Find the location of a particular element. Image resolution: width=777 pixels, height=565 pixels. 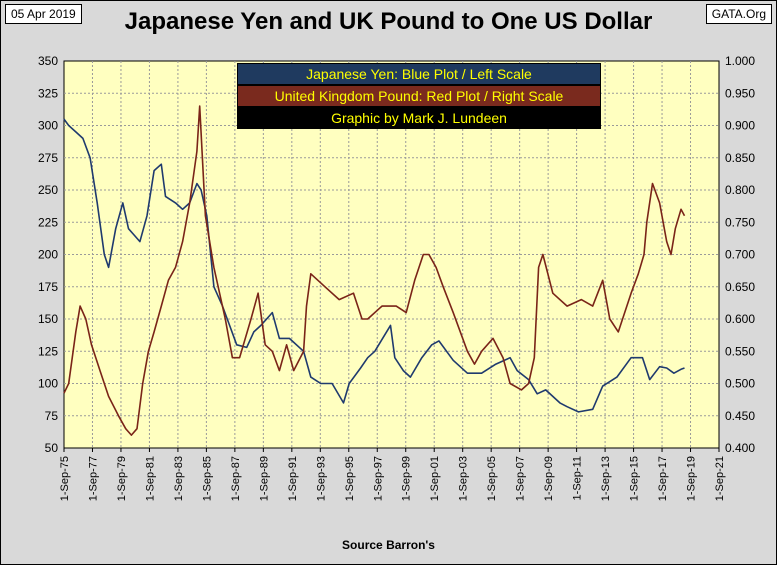

left-tick-label: 250 is located at coordinates (48, 190).